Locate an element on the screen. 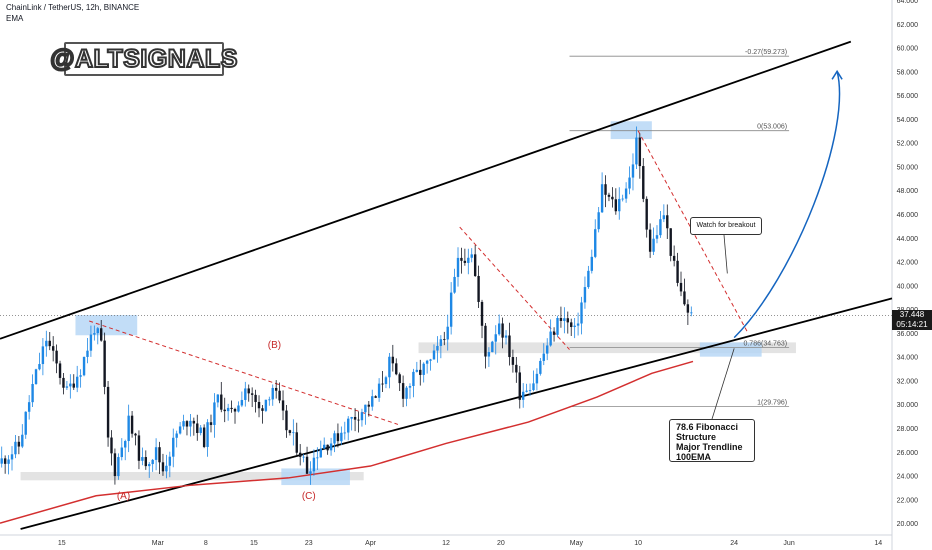 The image size is (932, 550). x-tick-label: 10 is located at coordinates (638, 543).